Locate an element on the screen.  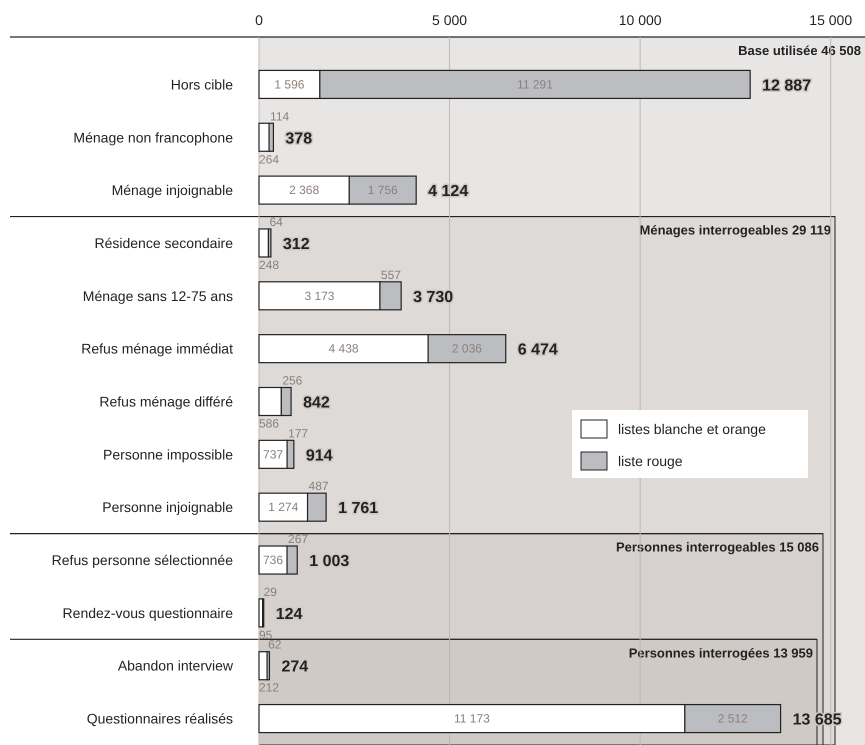
total-label: 1 761 is located at coordinates (358, 509).